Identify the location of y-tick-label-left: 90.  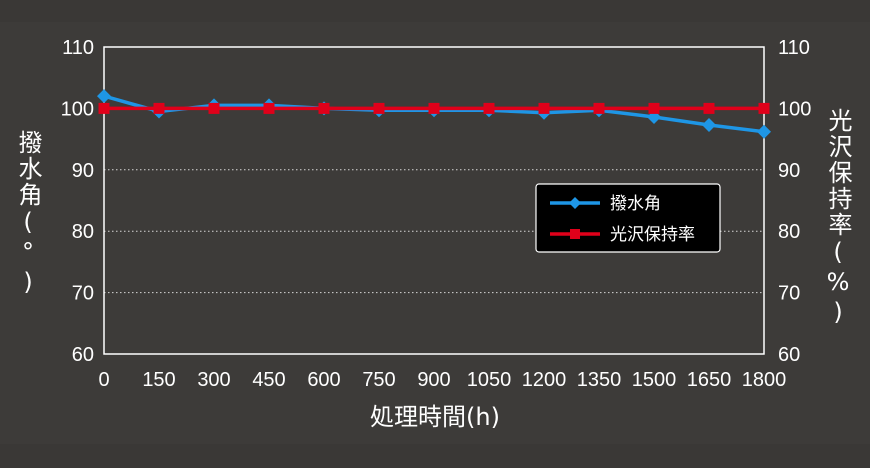
(83, 171).